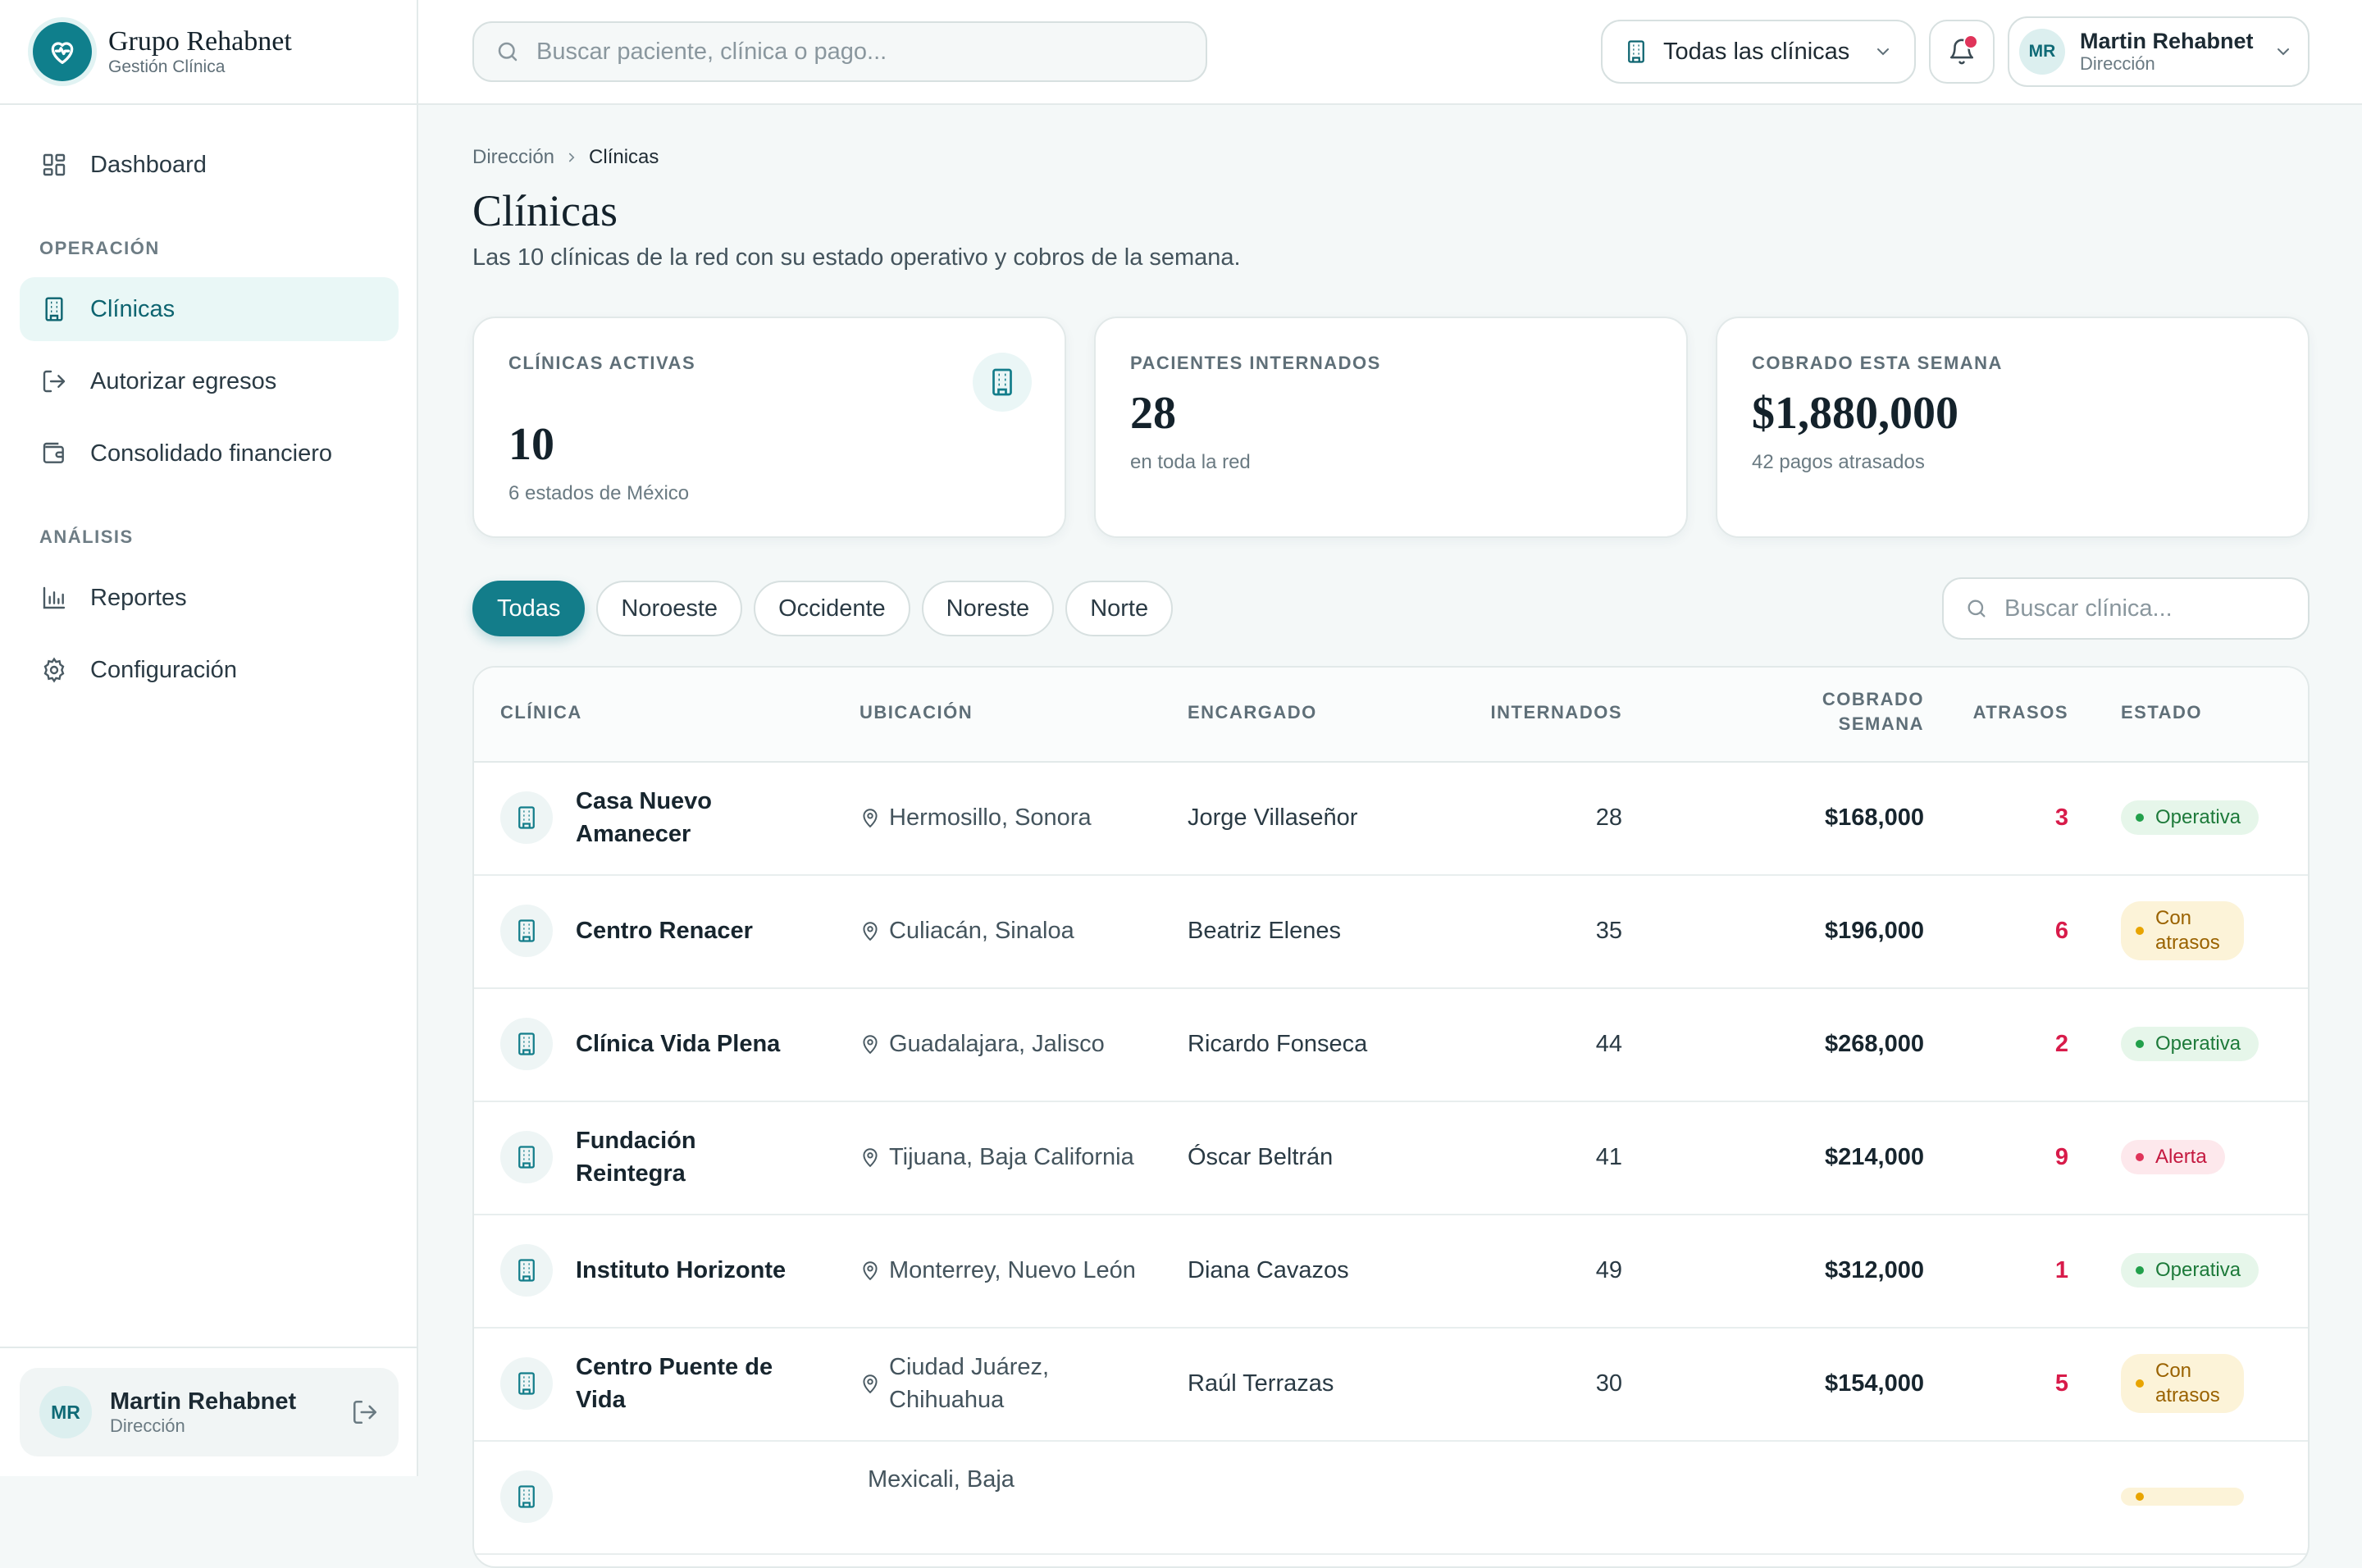 The height and width of the screenshot is (1568, 2362). What do you see at coordinates (848, 52) in the screenshot?
I see `search-input` at bounding box center [848, 52].